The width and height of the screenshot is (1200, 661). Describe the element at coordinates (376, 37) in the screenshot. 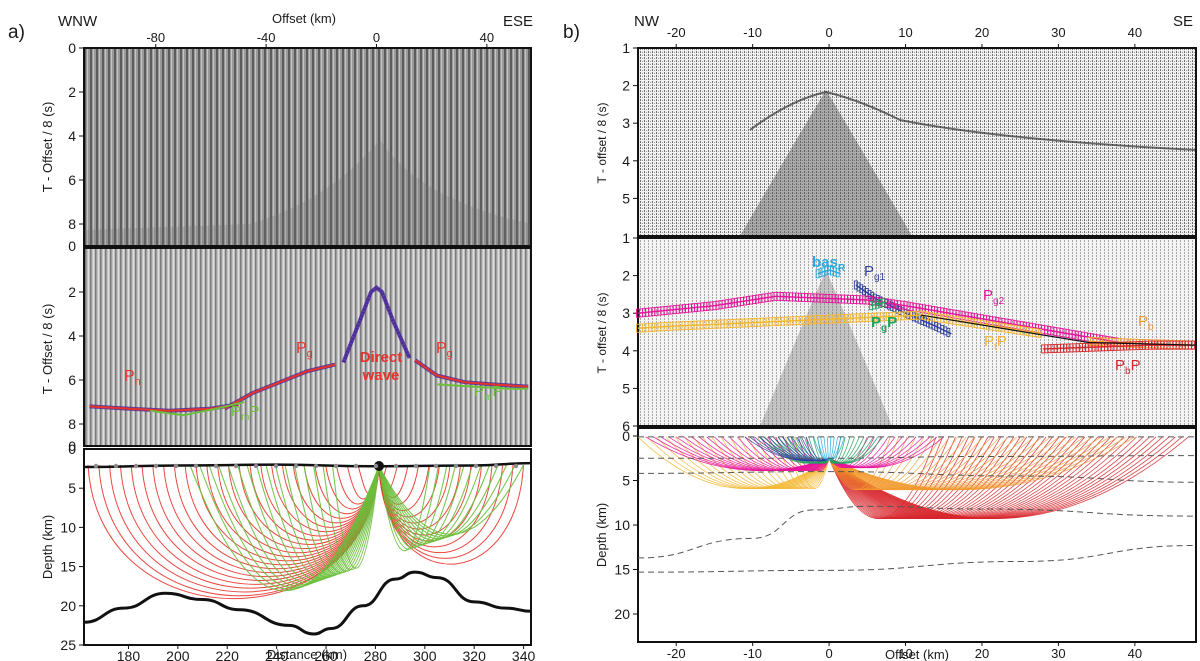

I see `offset-tick-label: 0` at that location.